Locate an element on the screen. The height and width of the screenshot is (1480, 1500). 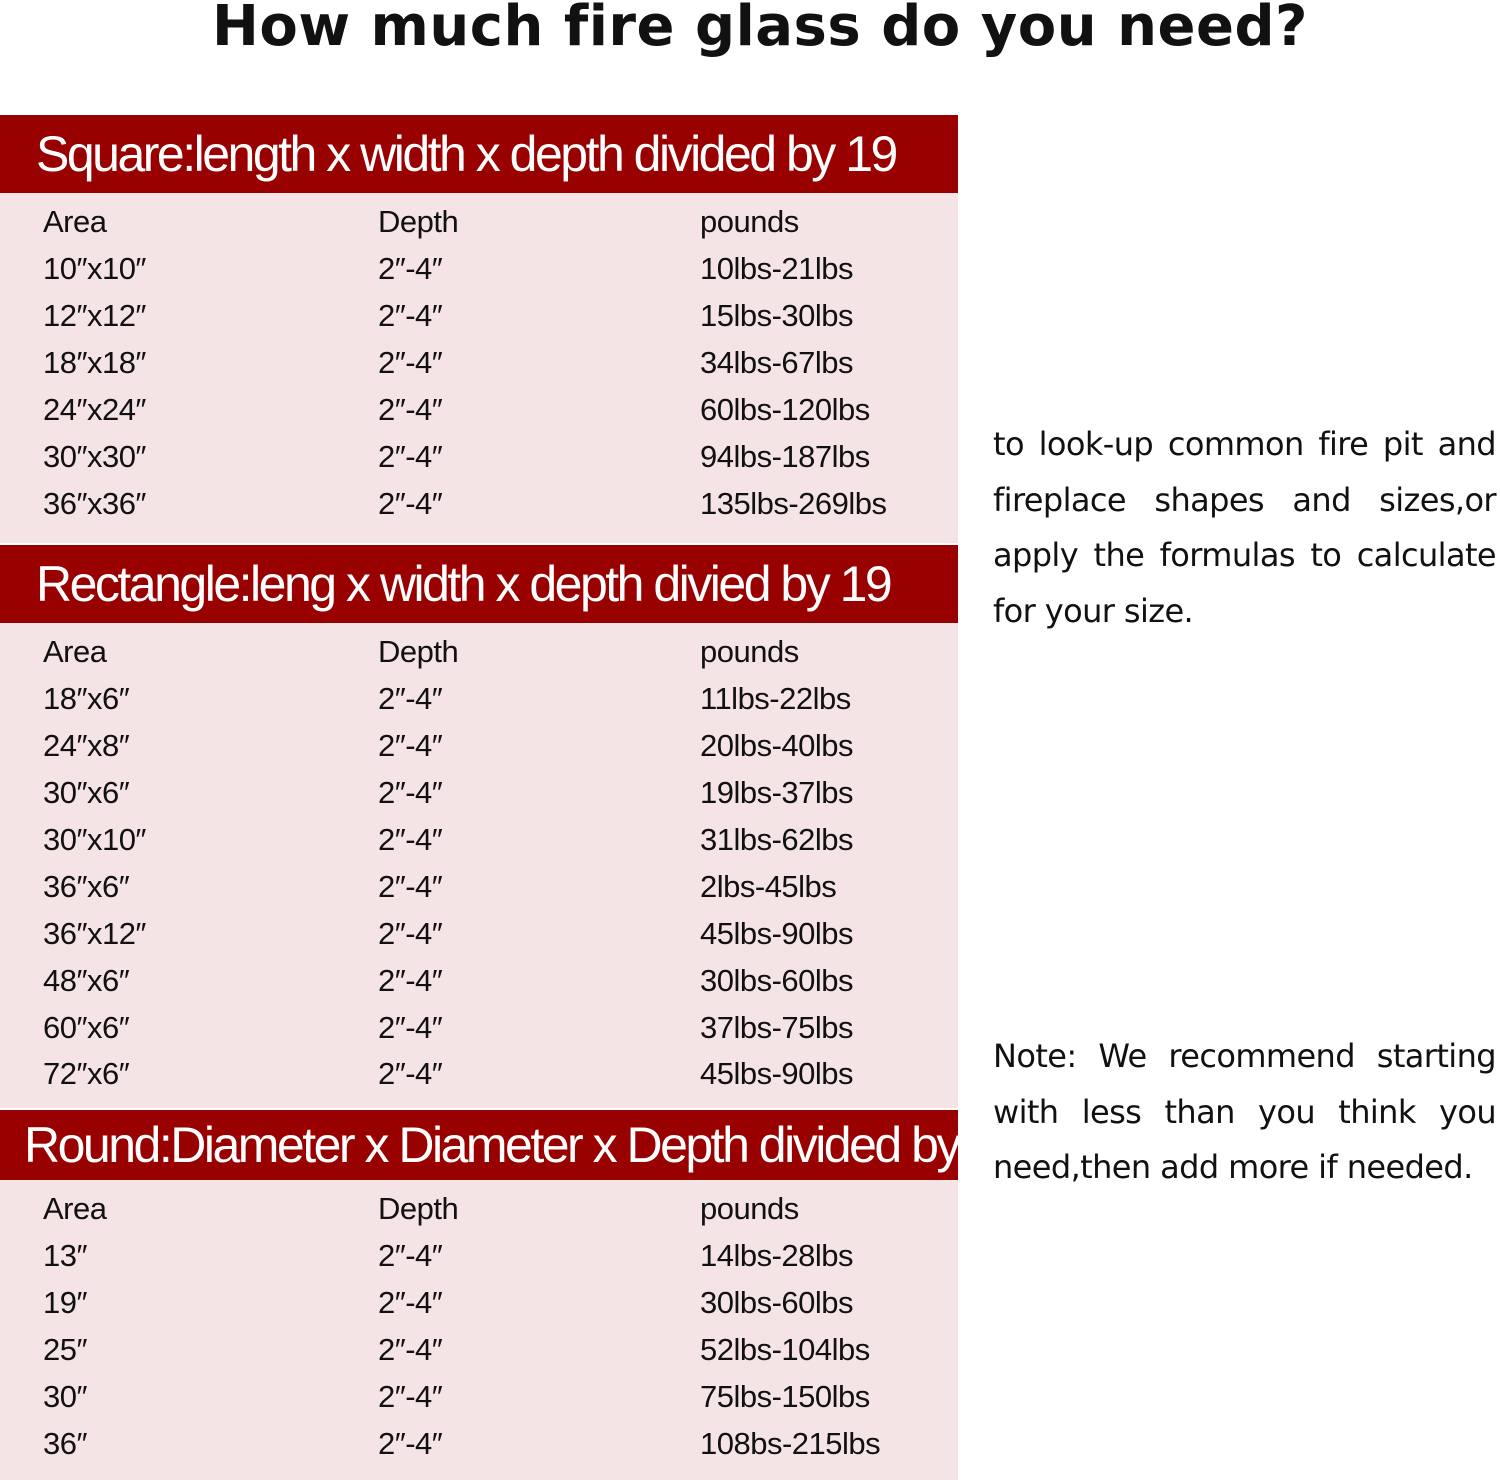
table-row: 36″x12″ 2″-4″ 45lbs-90lbs is located at coordinates (479, 933).